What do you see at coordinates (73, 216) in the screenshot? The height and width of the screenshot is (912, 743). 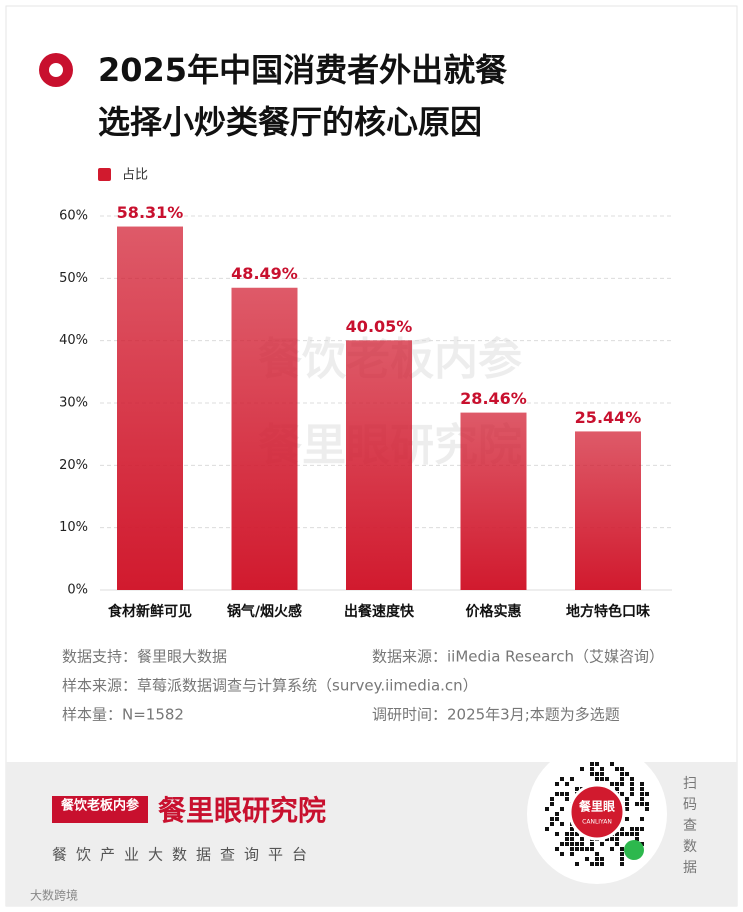 I see `y-tick-label: 60%` at bounding box center [73, 216].